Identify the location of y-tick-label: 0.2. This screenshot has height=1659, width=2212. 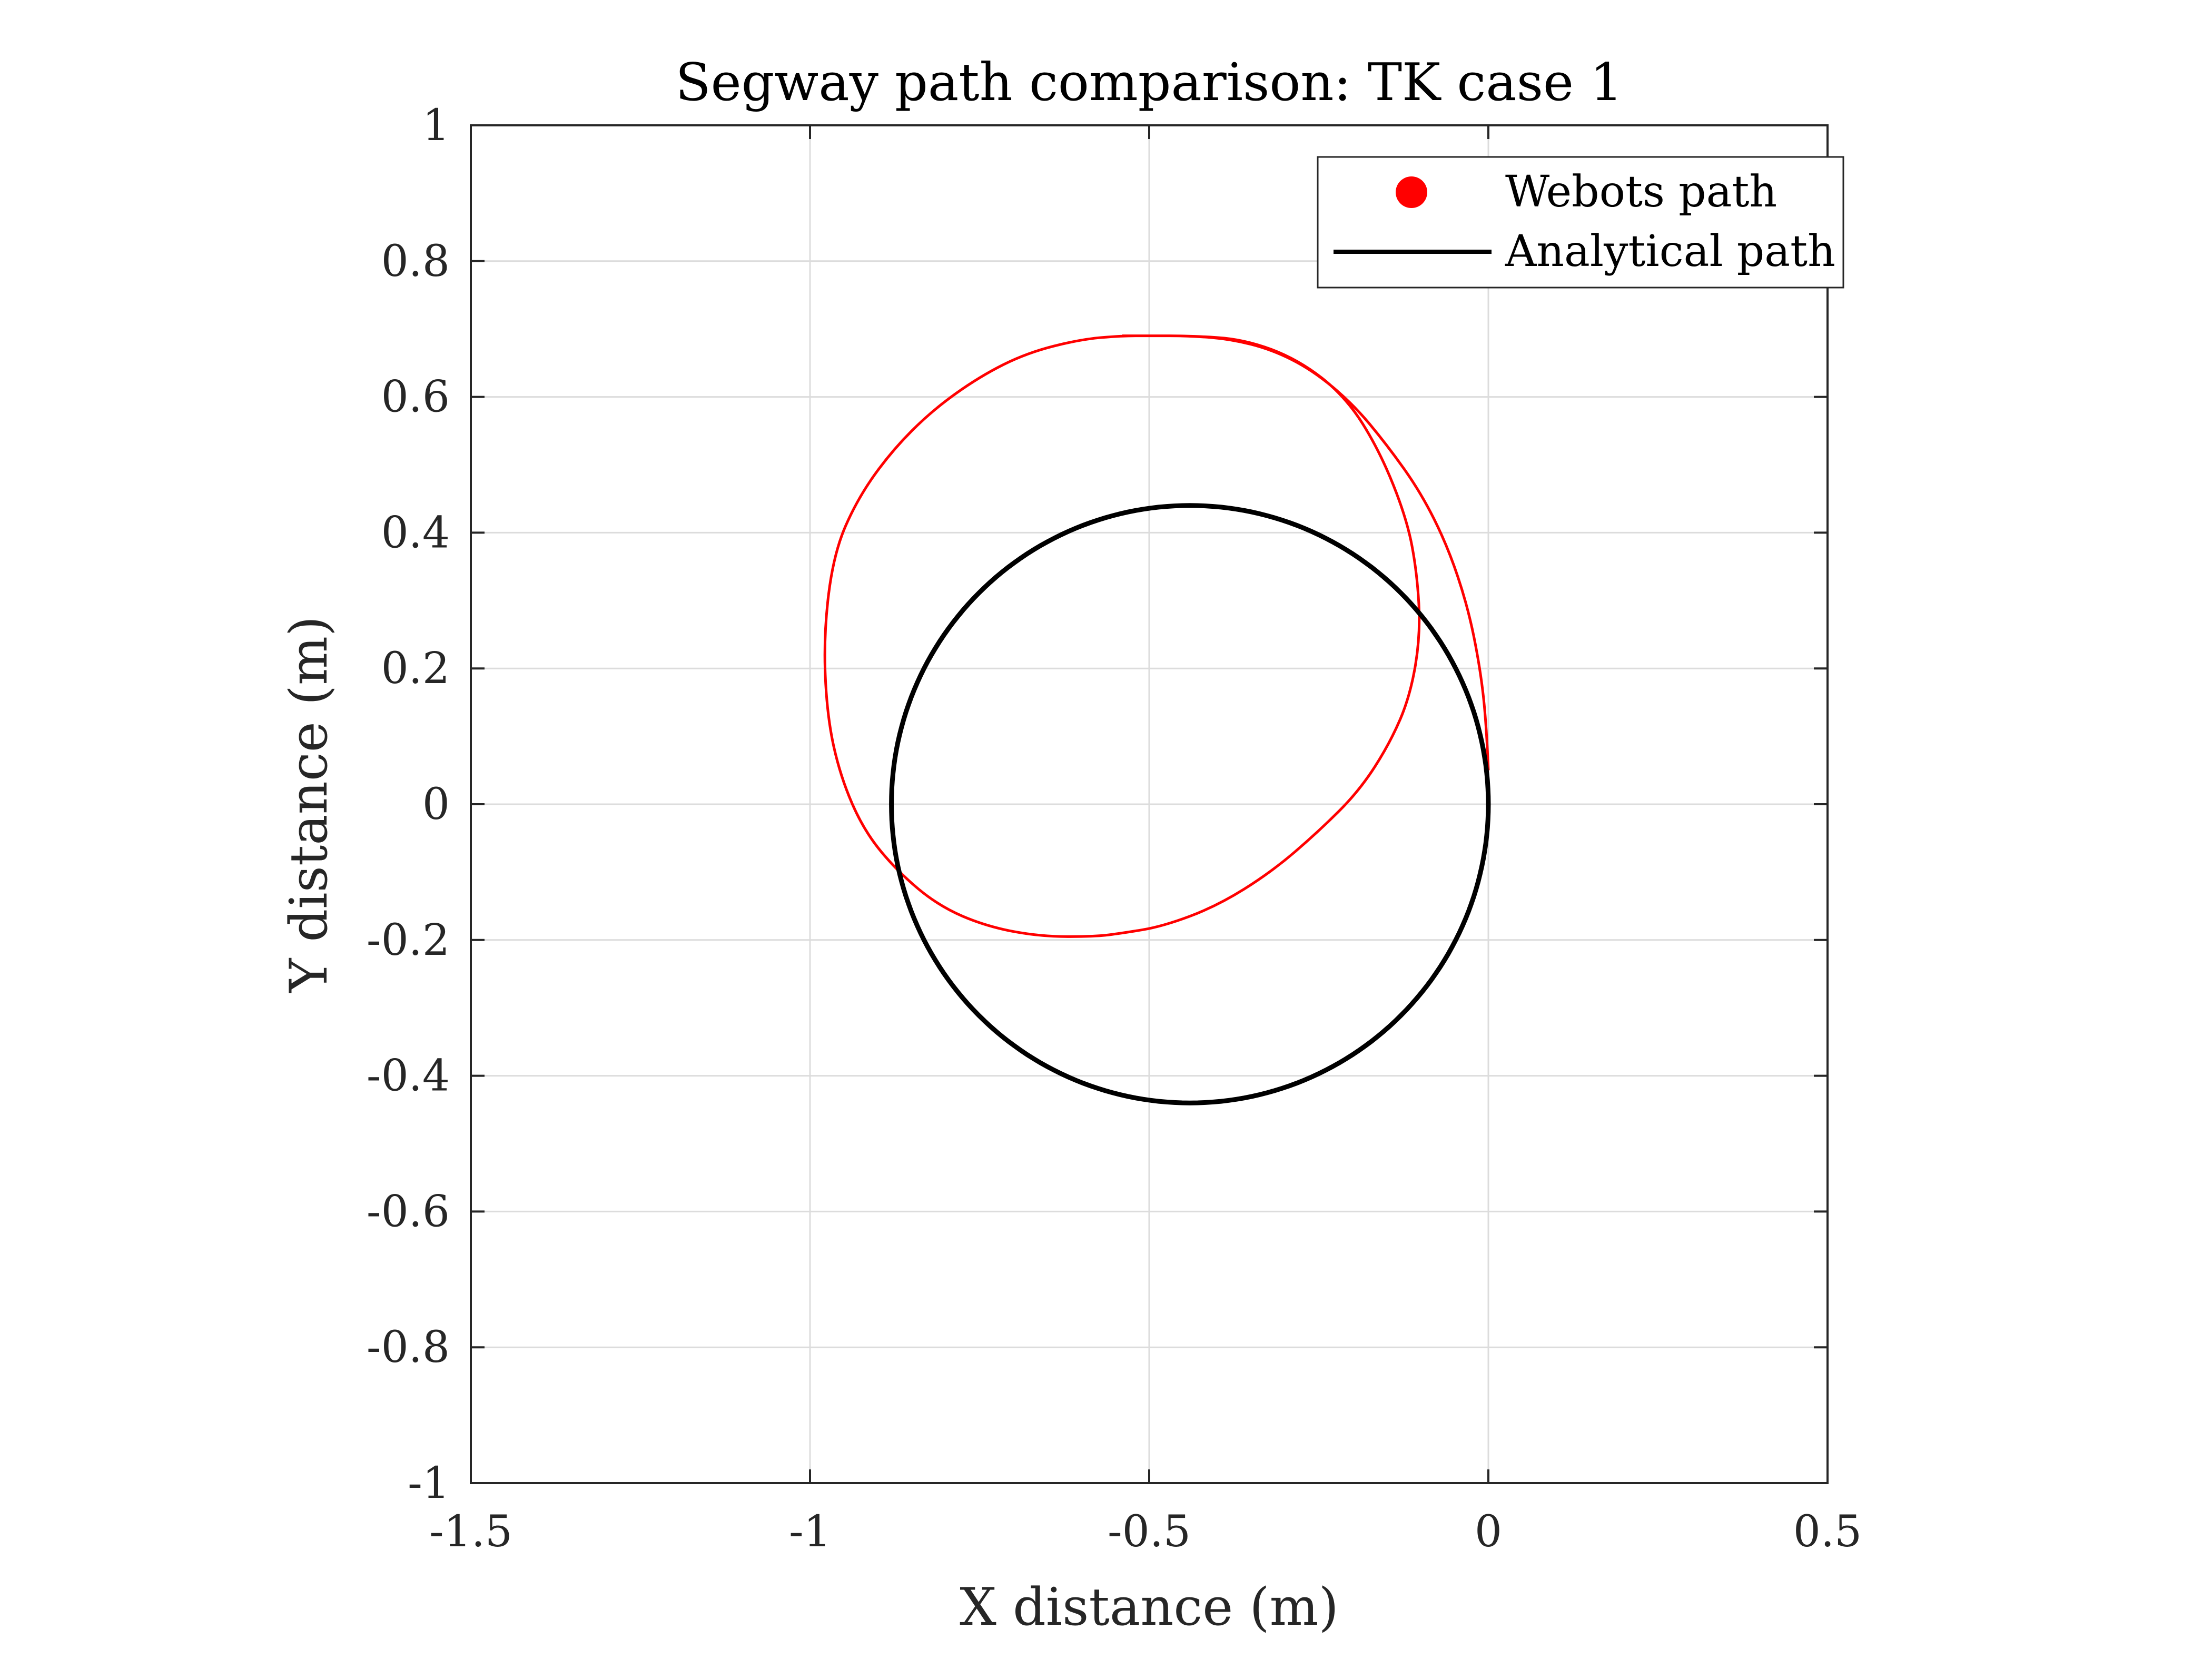
(415, 669).